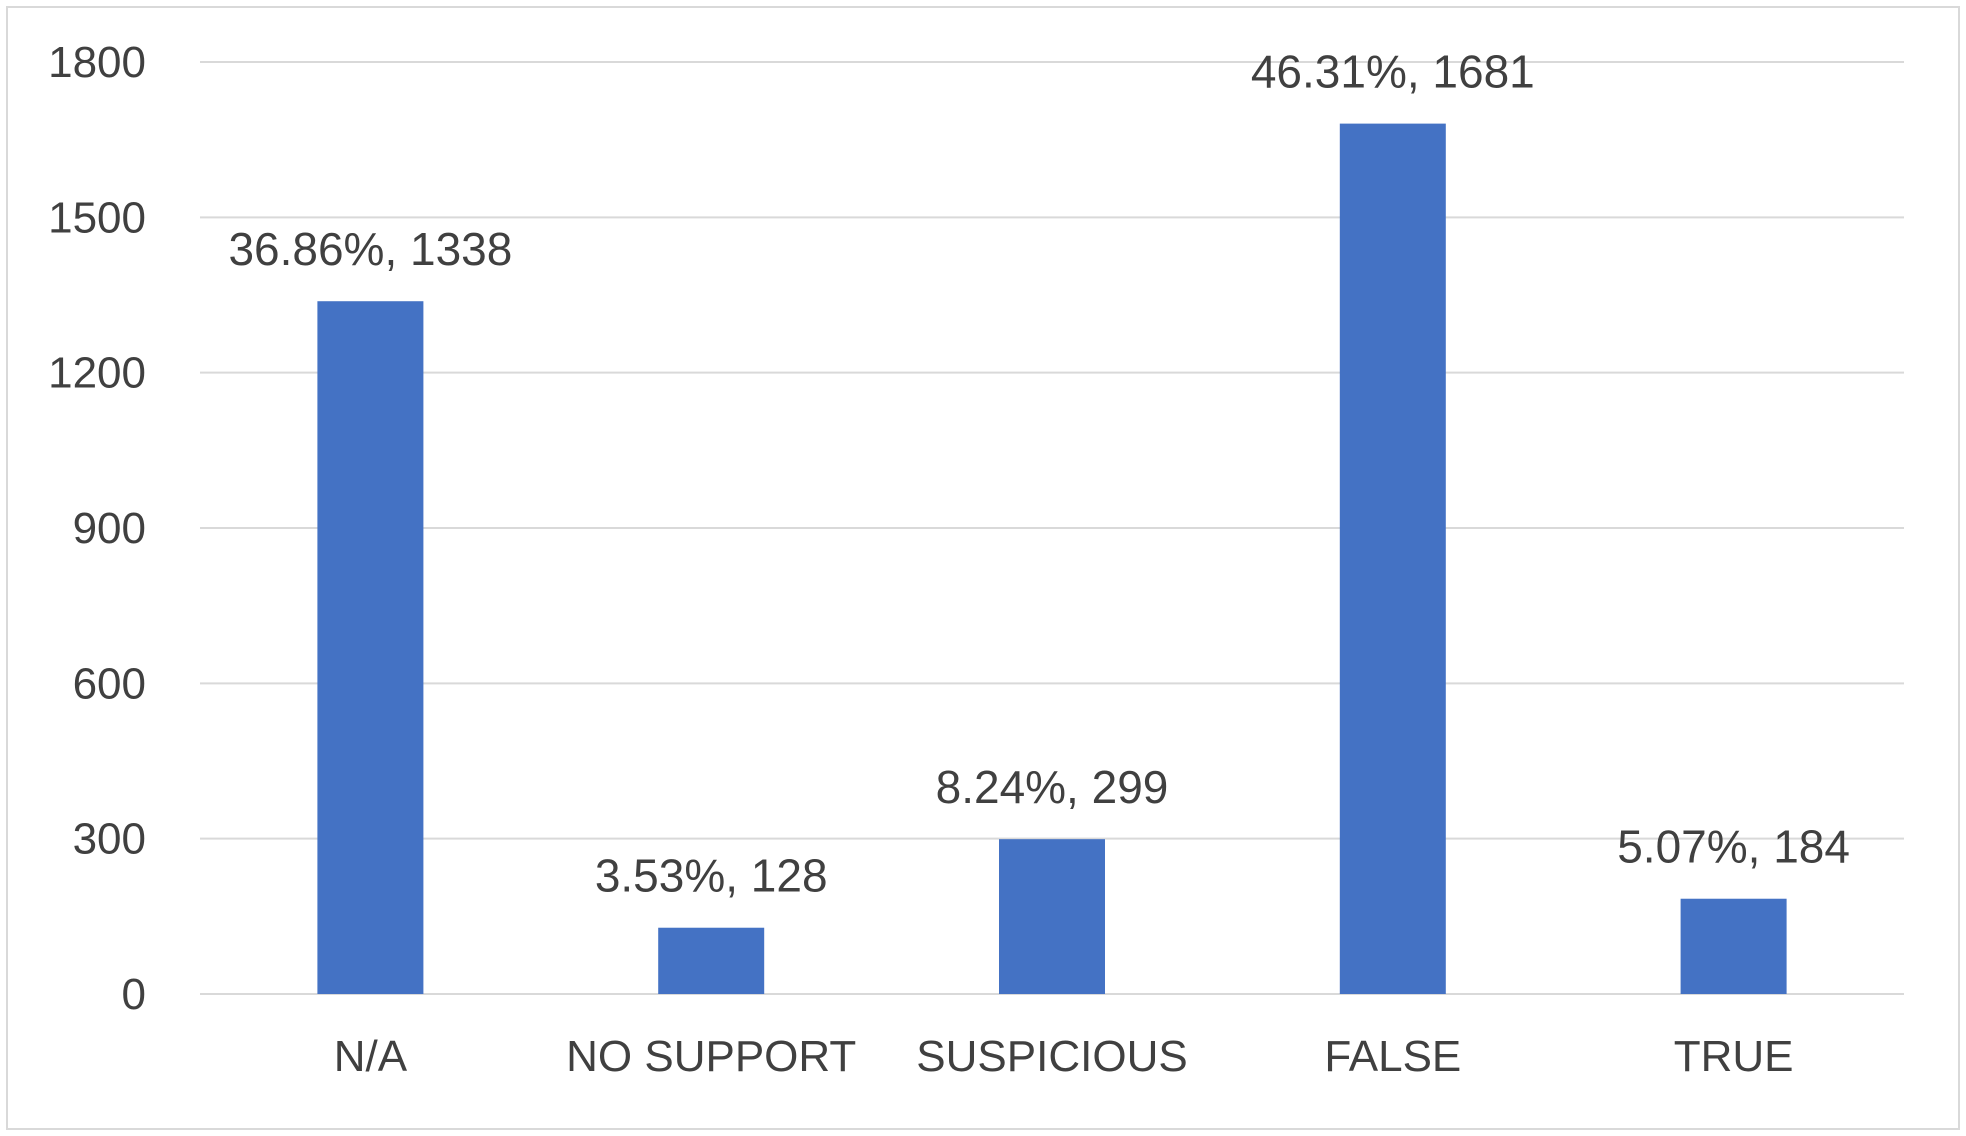  I want to click on x-category-label: FALSE, so click(1392, 1056).